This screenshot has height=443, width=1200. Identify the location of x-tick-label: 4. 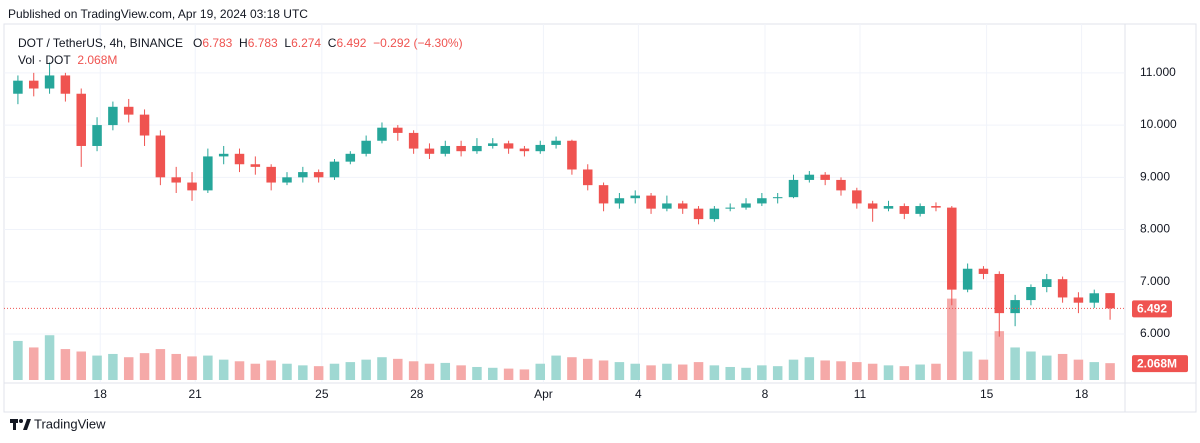
(638, 394).